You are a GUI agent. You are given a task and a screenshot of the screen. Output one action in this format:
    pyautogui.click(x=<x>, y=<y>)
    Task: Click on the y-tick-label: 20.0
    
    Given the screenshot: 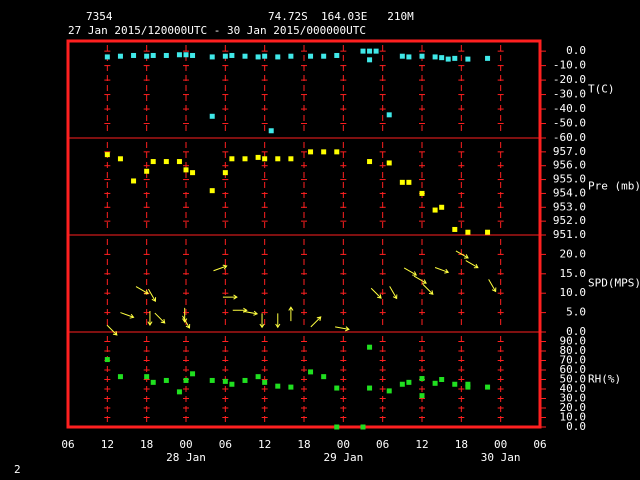 What is the action you would take?
    pyautogui.click(x=573, y=253)
    